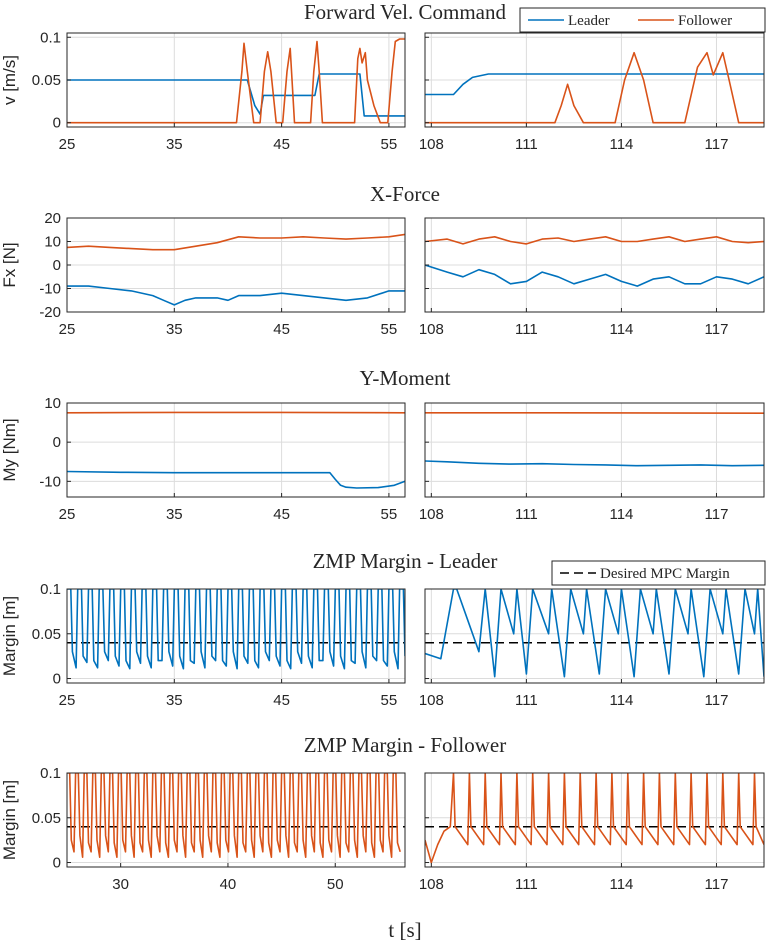 This screenshot has width=767, height=941. Describe the element at coordinates (335, 884) in the screenshot. I see `x-tick-label: 50` at that location.